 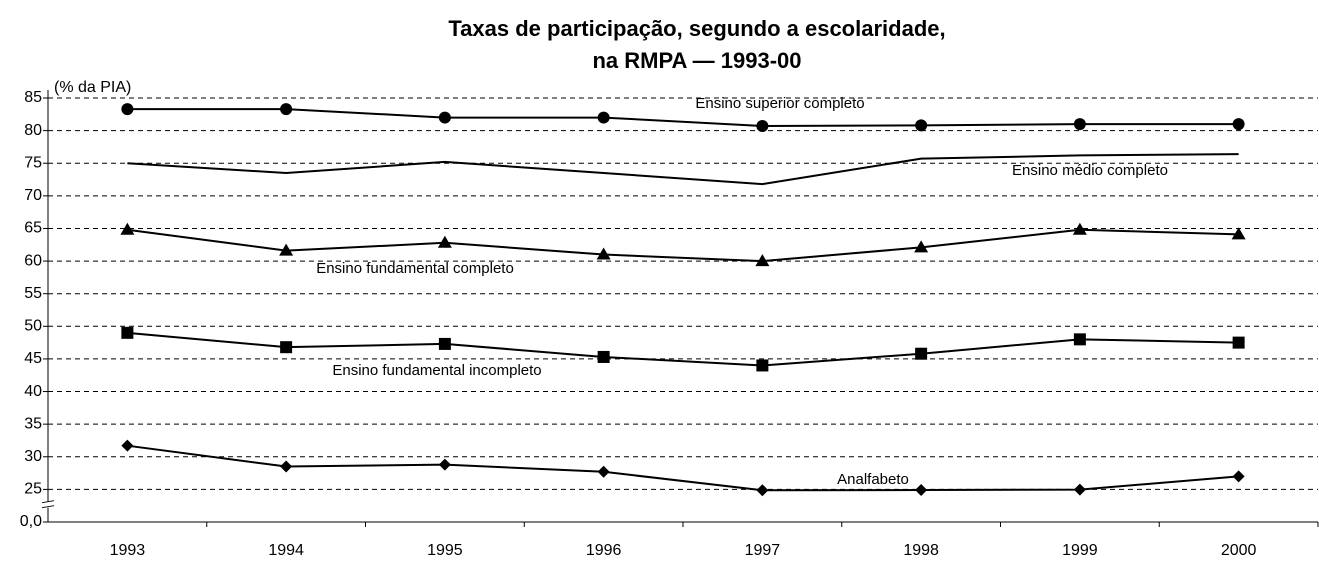 What do you see at coordinates (763, 550) in the screenshot?
I see `x-tick-label: 1997` at bounding box center [763, 550].